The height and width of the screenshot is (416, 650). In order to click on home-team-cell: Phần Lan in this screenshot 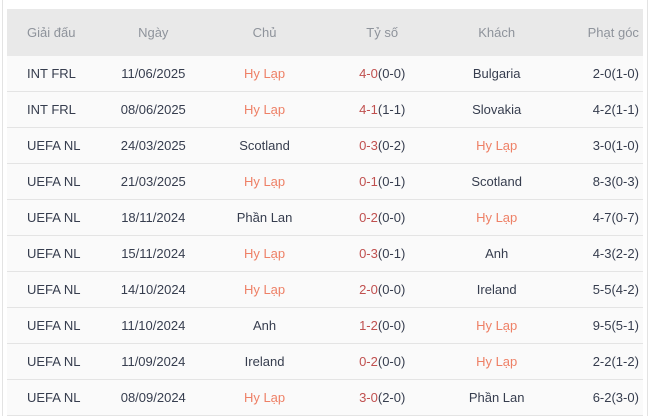, I will do `click(264, 217)`.